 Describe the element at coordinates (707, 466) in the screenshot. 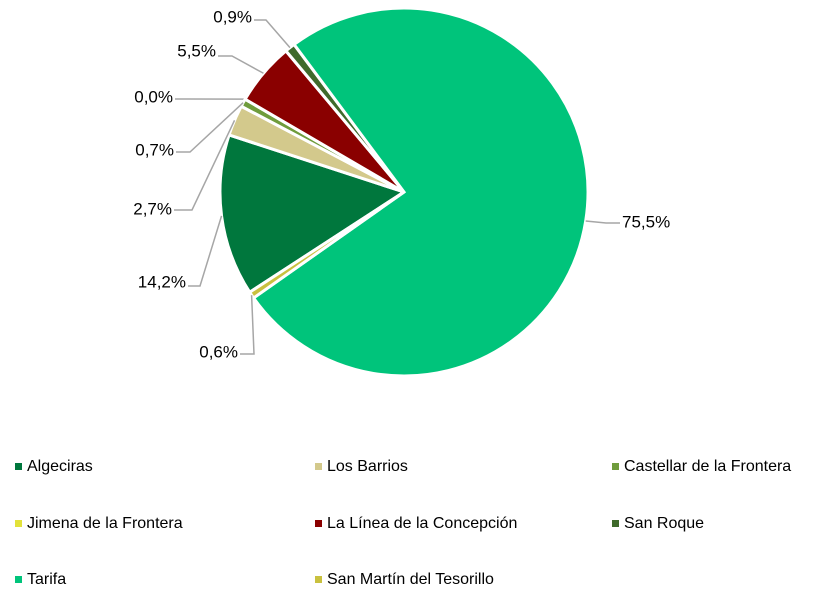

I see `legend-label: Castellar de la Frontera` at that location.